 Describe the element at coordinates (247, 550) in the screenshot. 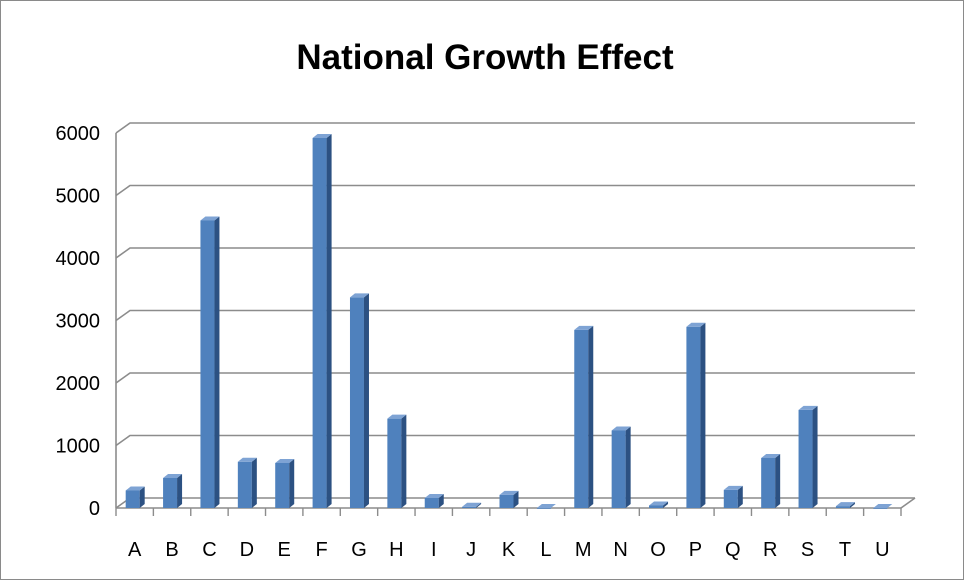

I see `x-tick-label: D` at that location.